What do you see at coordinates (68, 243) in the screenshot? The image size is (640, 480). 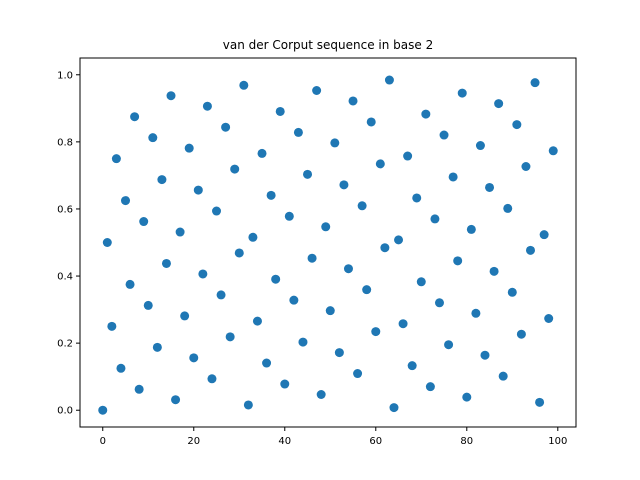 I see `y-axis-ticks: 0.0 0.2 0.4 0.6 0.8 1.0` at bounding box center [68, 243].